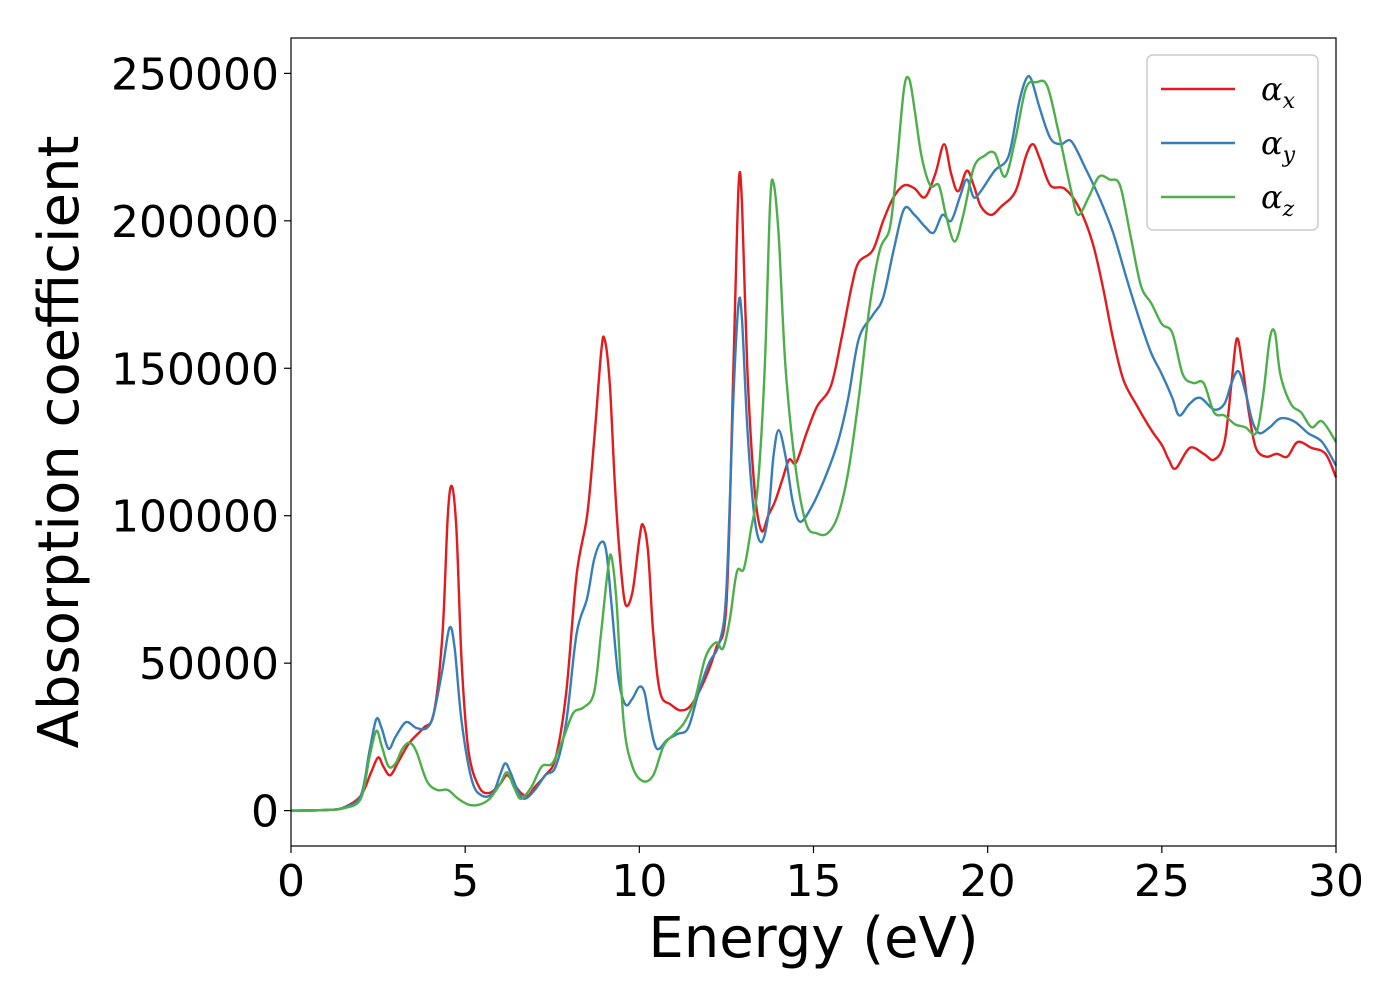 The height and width of the screenshot is (1000, 1400). I want to click on legend-label-subscript: z, so click(1288, 209).